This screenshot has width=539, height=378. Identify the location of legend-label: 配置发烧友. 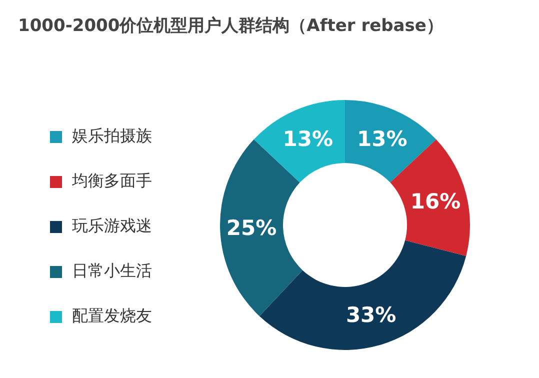
(112, 316).